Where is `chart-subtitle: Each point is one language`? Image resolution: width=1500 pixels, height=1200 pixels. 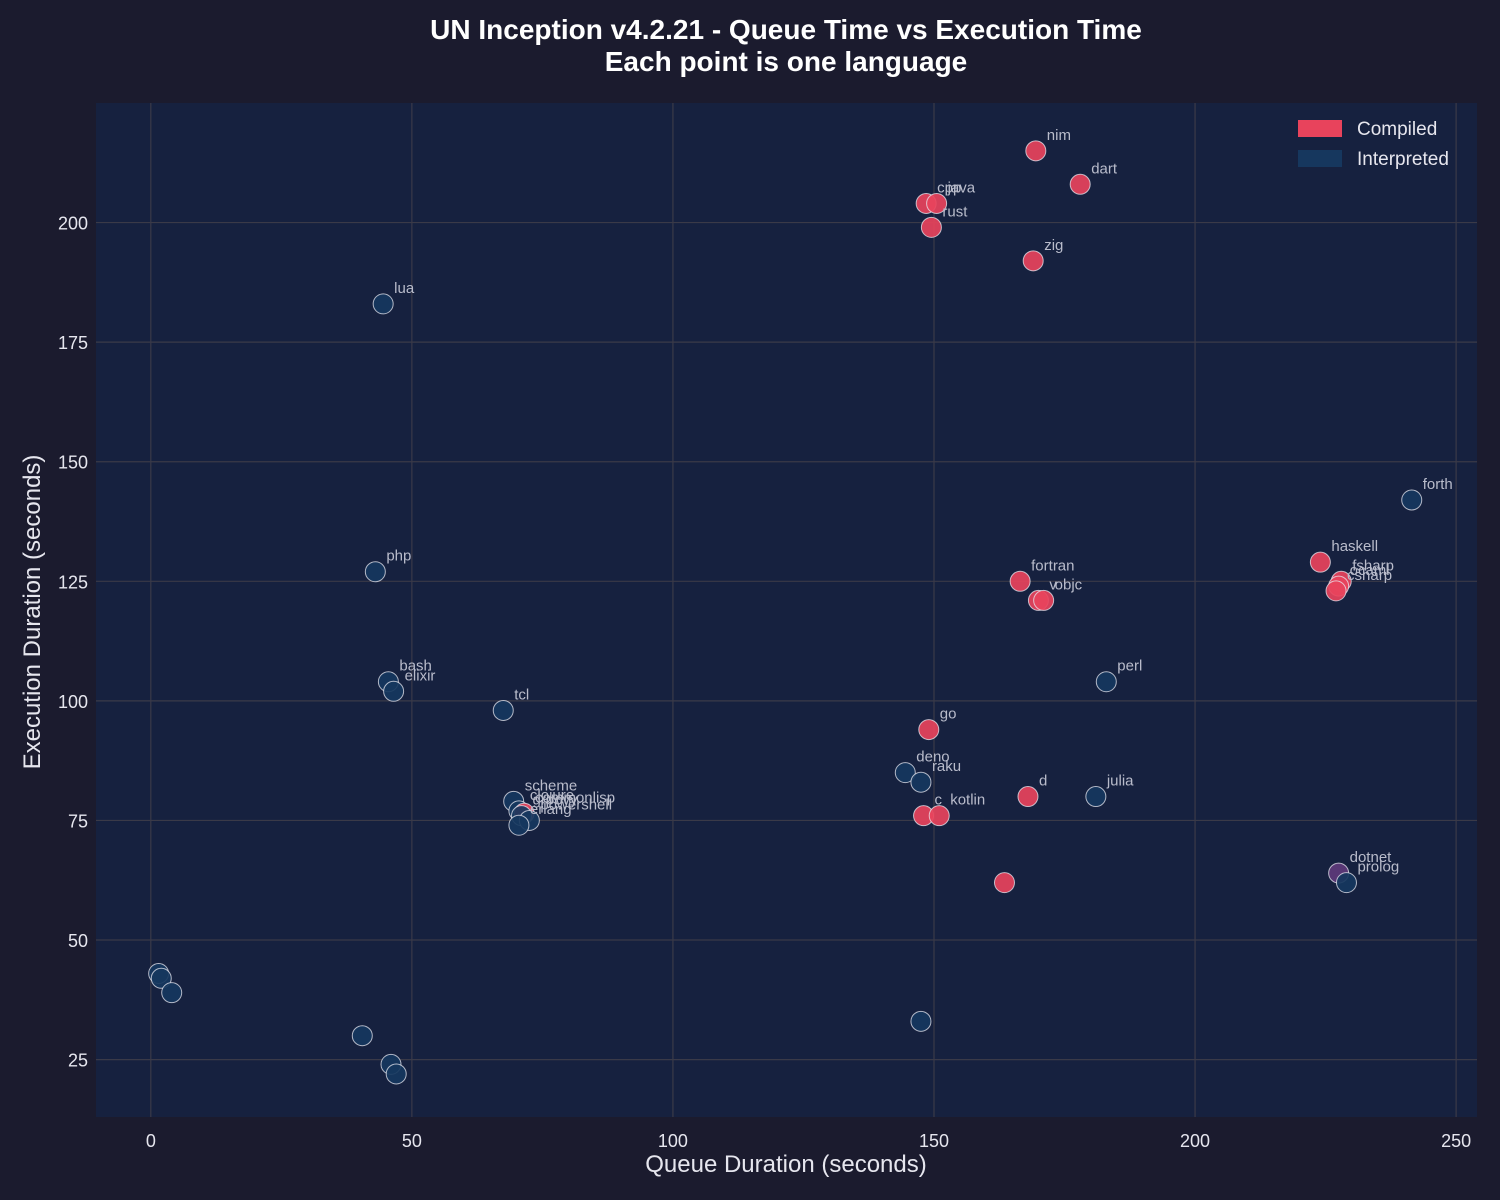
chart-subtitle: Each point is one language is located at coordinates (786, 61).